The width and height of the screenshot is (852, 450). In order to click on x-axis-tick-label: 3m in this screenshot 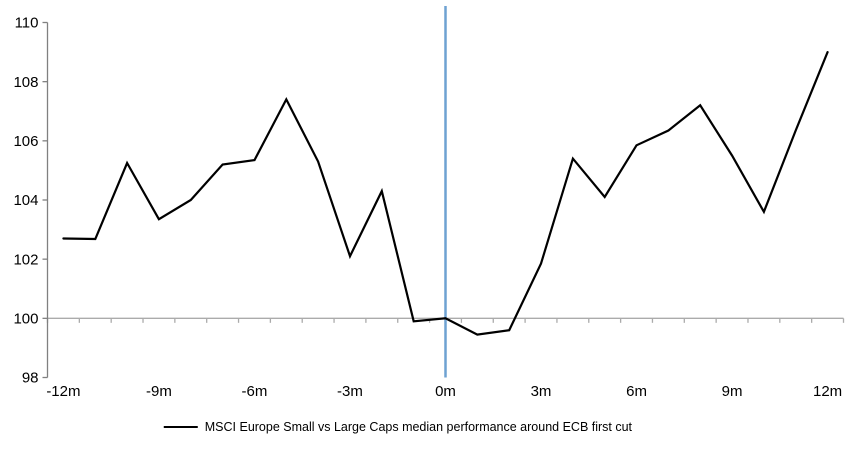, I will do `click(541, 391)`.